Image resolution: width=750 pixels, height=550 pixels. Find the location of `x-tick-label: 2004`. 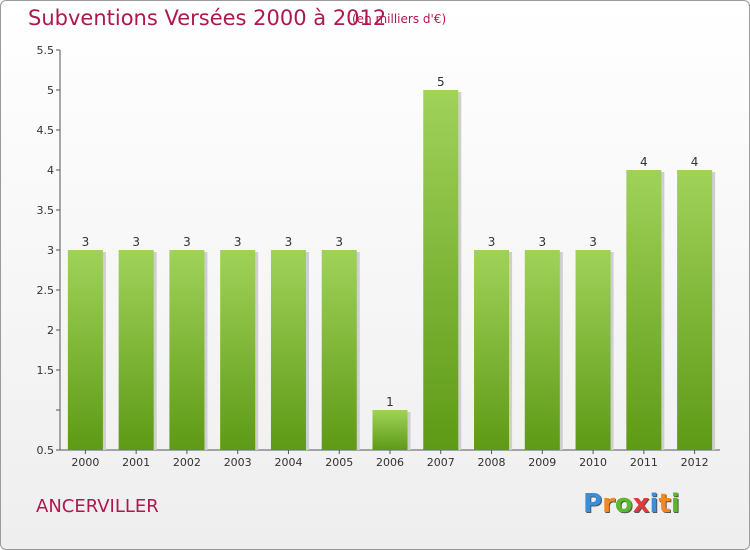

x-tick-label: 2004 is located at coordinates (288, 462).